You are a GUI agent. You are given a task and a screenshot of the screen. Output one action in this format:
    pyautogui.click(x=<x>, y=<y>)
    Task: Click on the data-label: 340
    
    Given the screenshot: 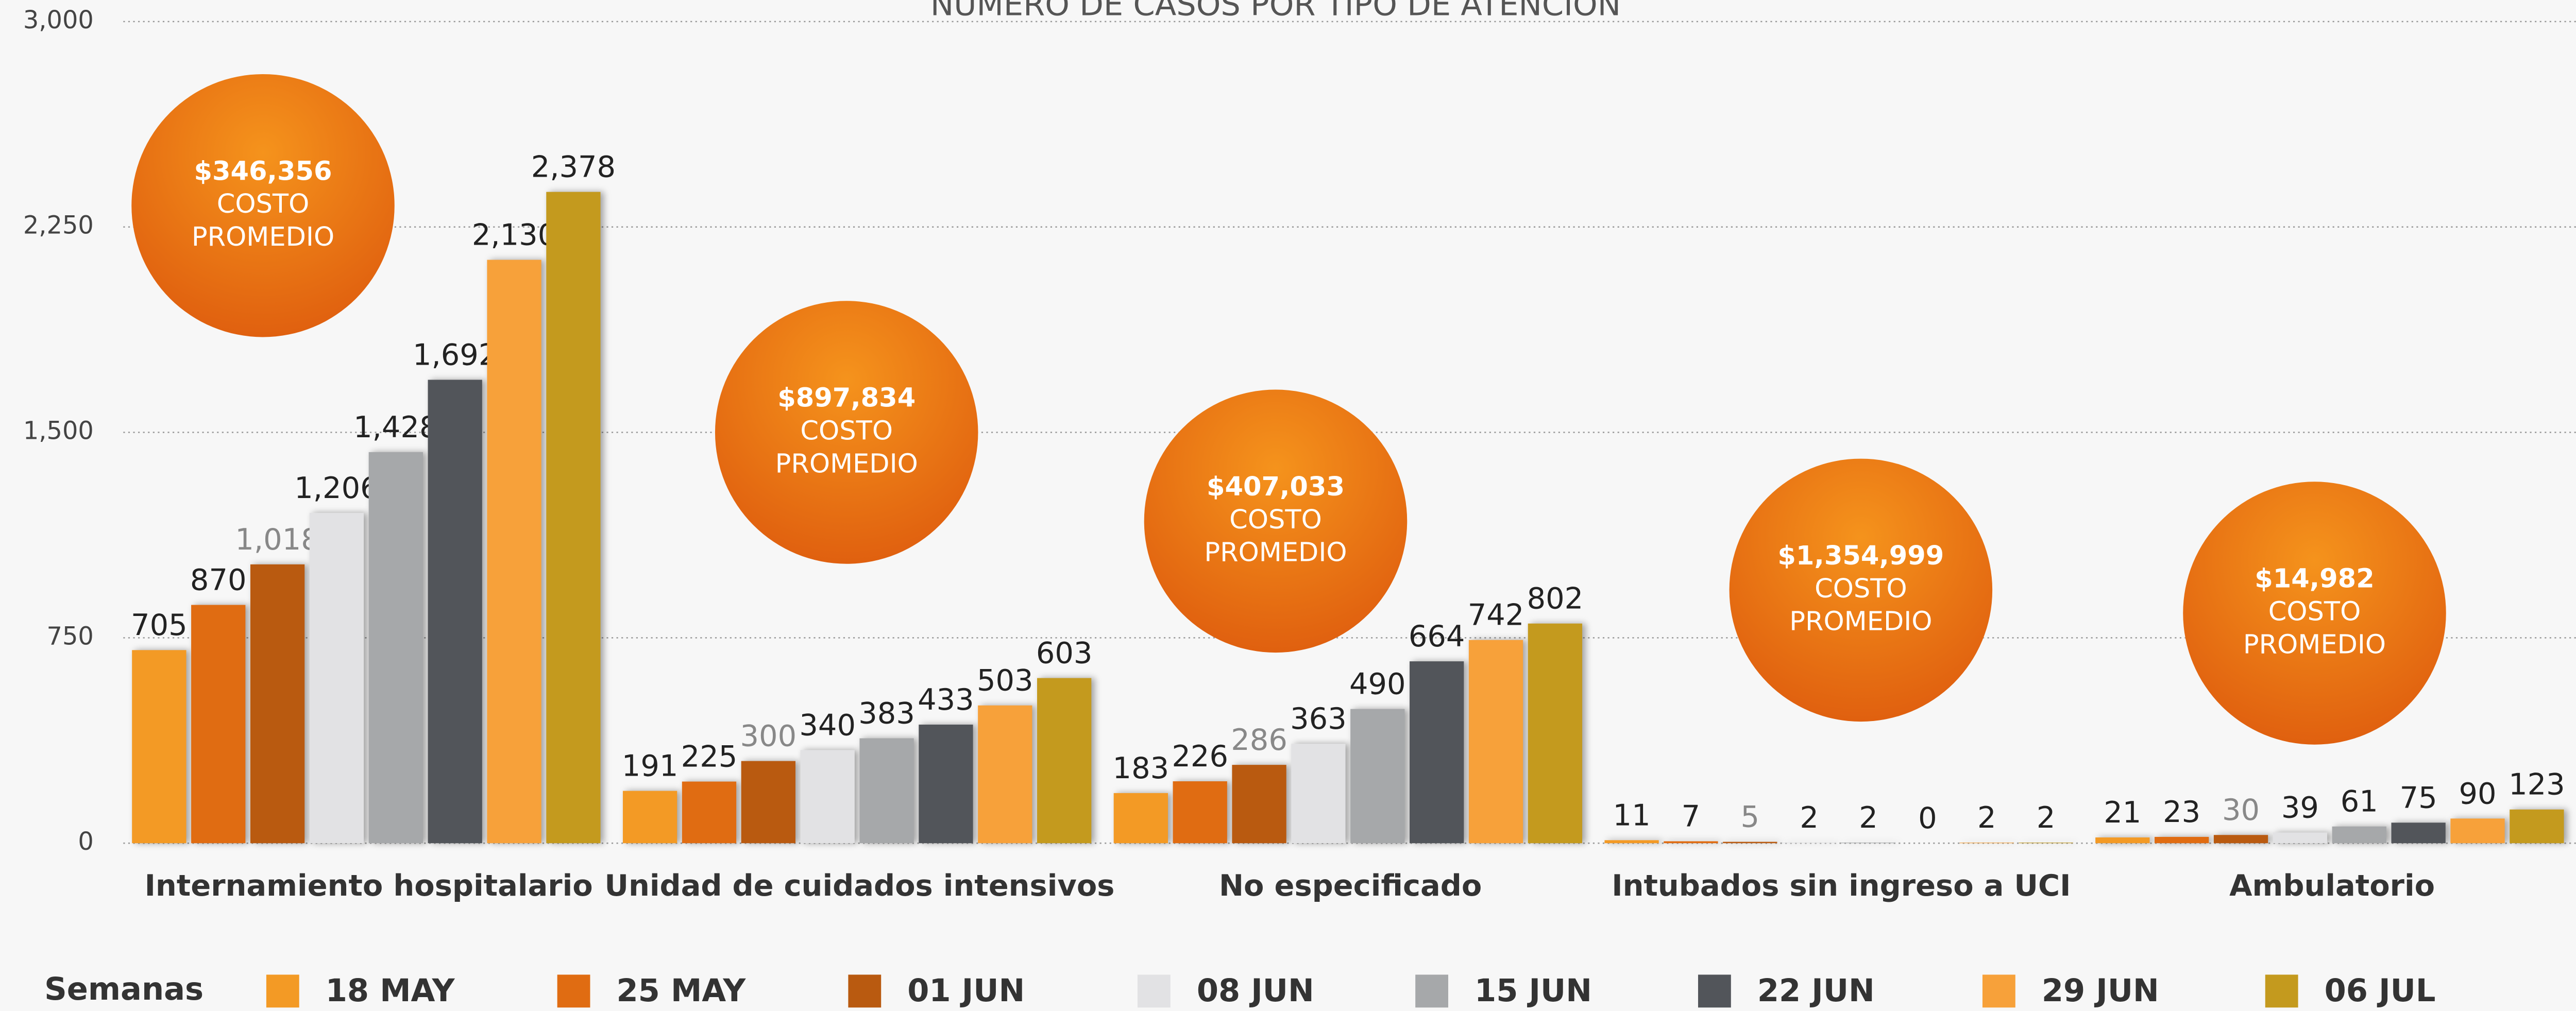 What is the action you would take?
    pyautogui.click(x=827, y=725)
    